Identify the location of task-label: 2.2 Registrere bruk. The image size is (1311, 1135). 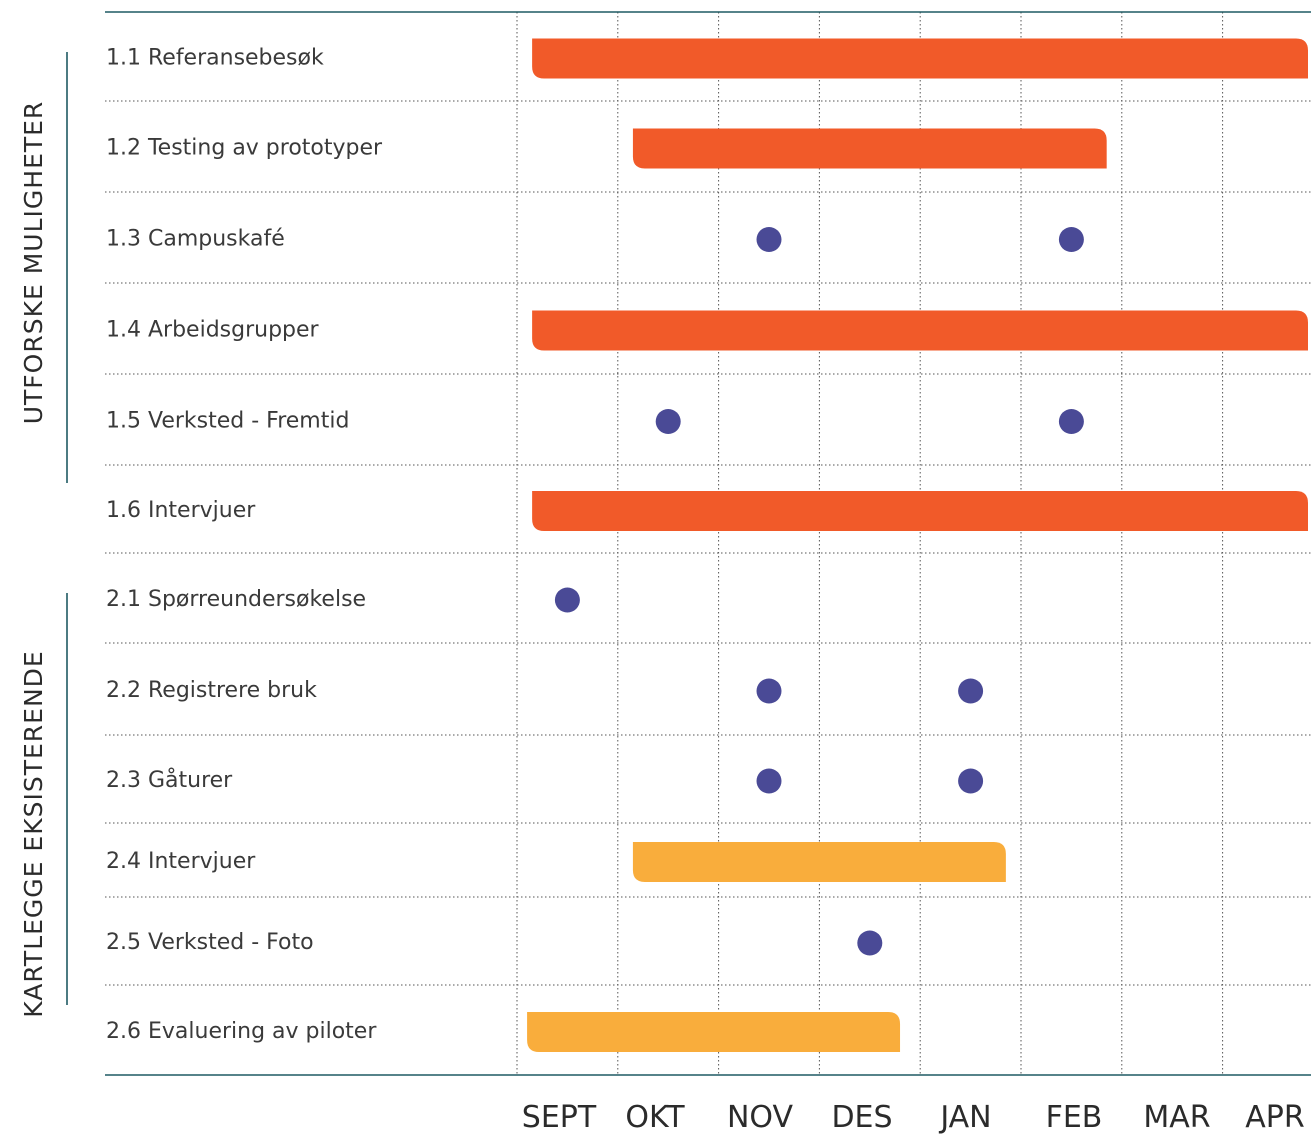
(211, 690).